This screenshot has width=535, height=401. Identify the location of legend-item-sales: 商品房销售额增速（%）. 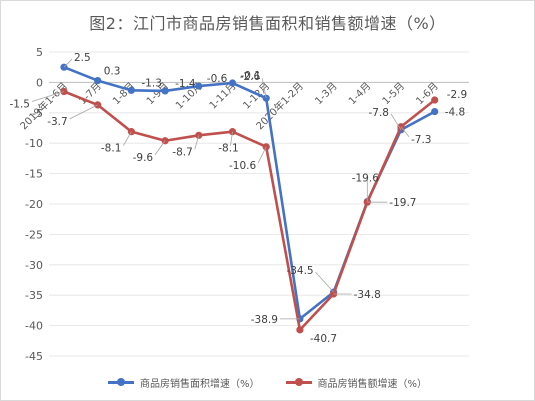
(356, 382).